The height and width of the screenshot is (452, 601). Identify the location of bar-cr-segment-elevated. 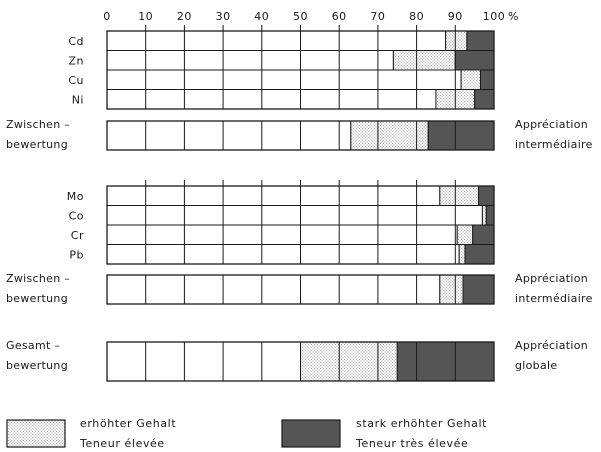
(465, 234).